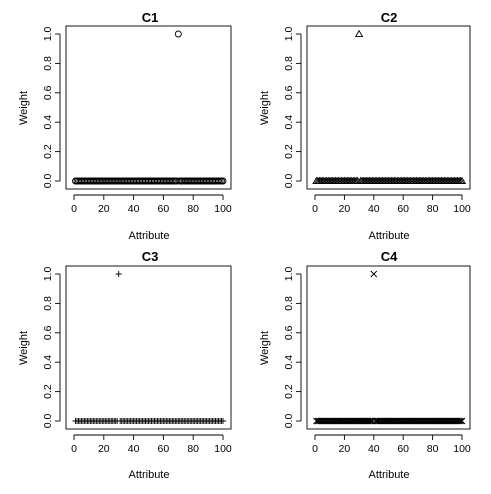  What do you see at coordinates (150, 256) in the screenshot?
I see `panel-title: C3` at bounding box center [150, 256].